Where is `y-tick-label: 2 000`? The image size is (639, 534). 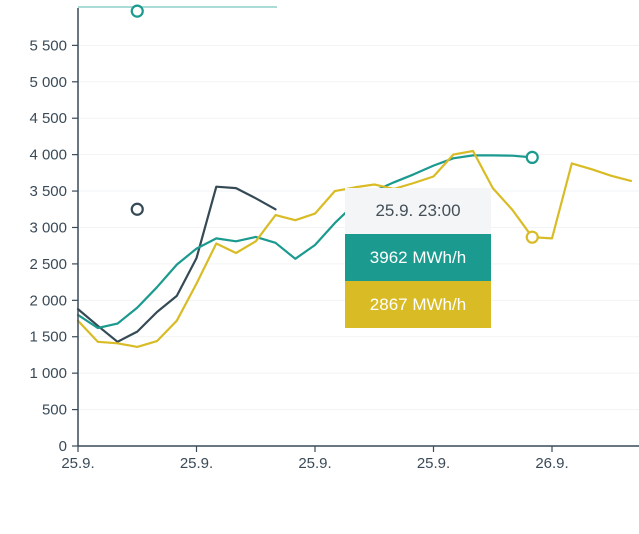 y-tick-label: 2 000 is located at coordinates (48, 300).